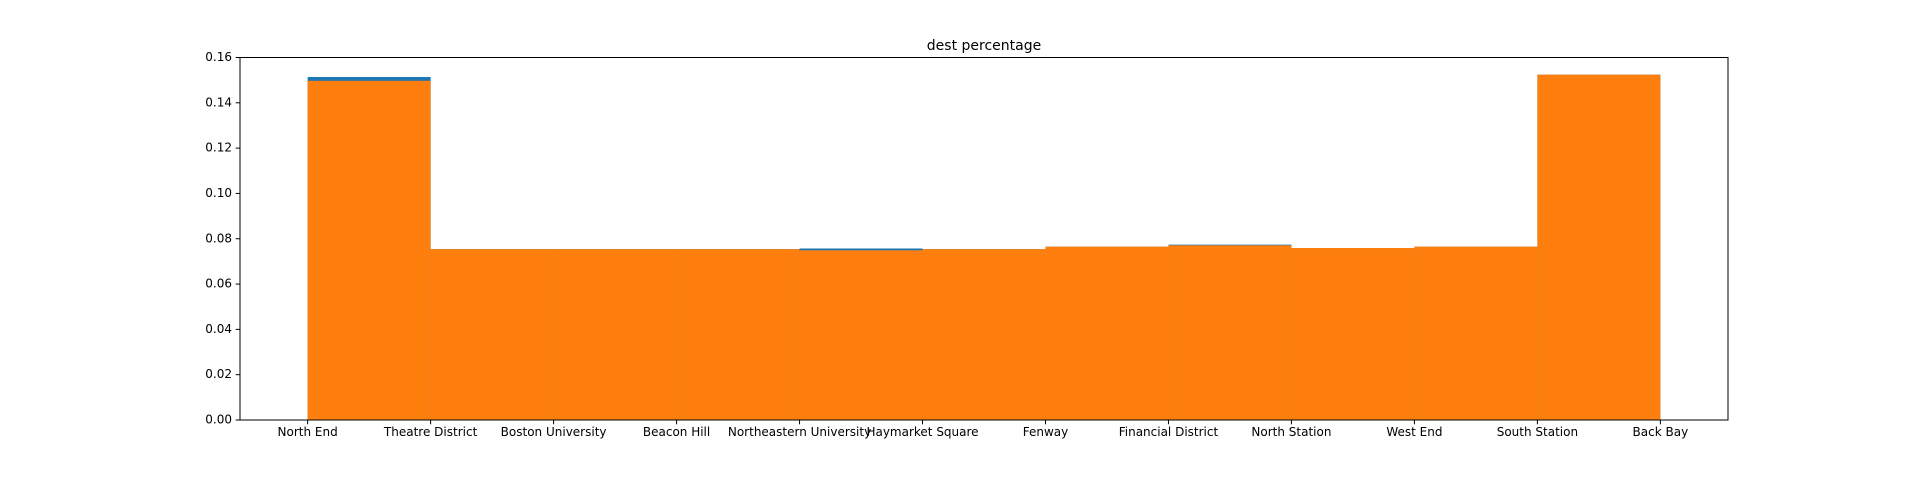  What do you see at coordinates (218, 193) in the screenshot?
I see `y-tick-label: 0.10` at bounding box center [218, 193].